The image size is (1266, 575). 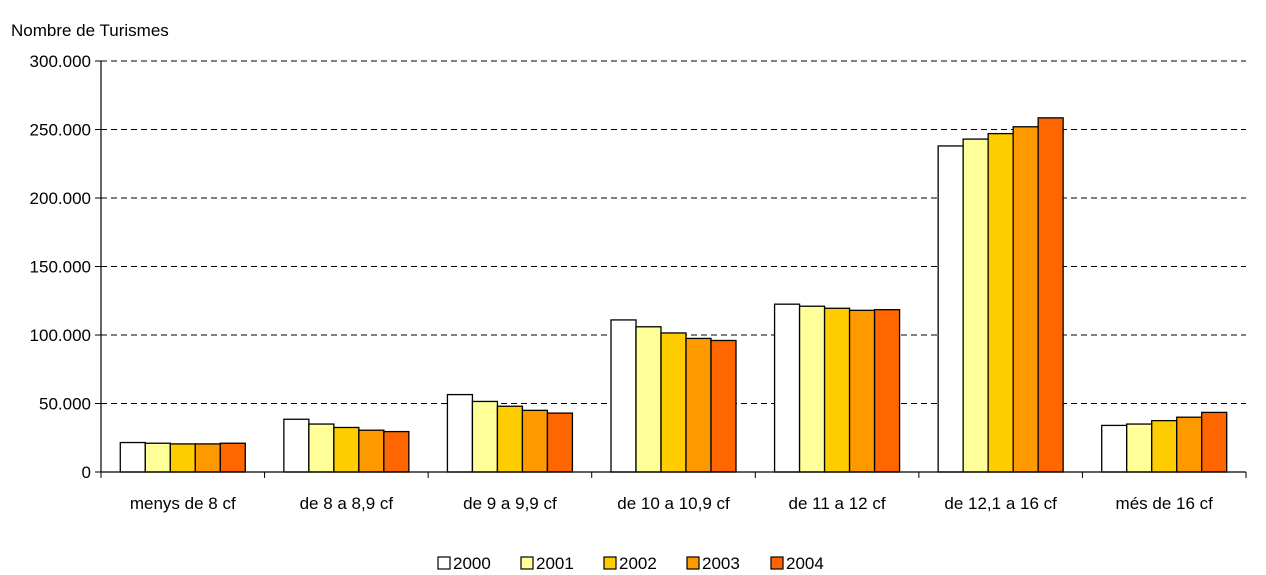 I want to click on legend-swatch-2004, so click(x=777, y=563).